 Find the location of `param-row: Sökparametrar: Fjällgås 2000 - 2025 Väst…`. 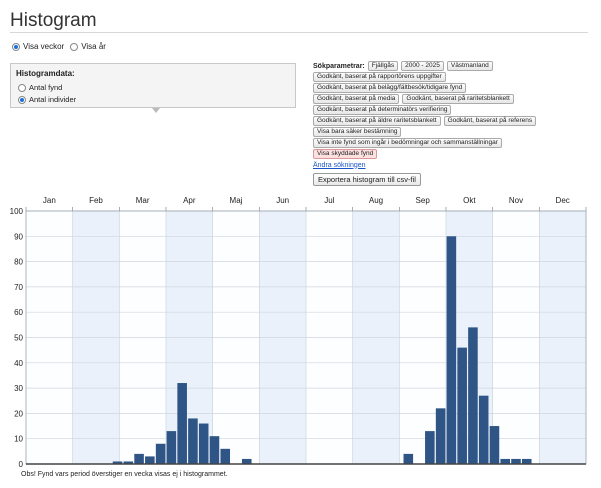

param-row: Sökparametrar: Fjällgås 2000 - 2025 Väst… is located at coordinates (455, 66).